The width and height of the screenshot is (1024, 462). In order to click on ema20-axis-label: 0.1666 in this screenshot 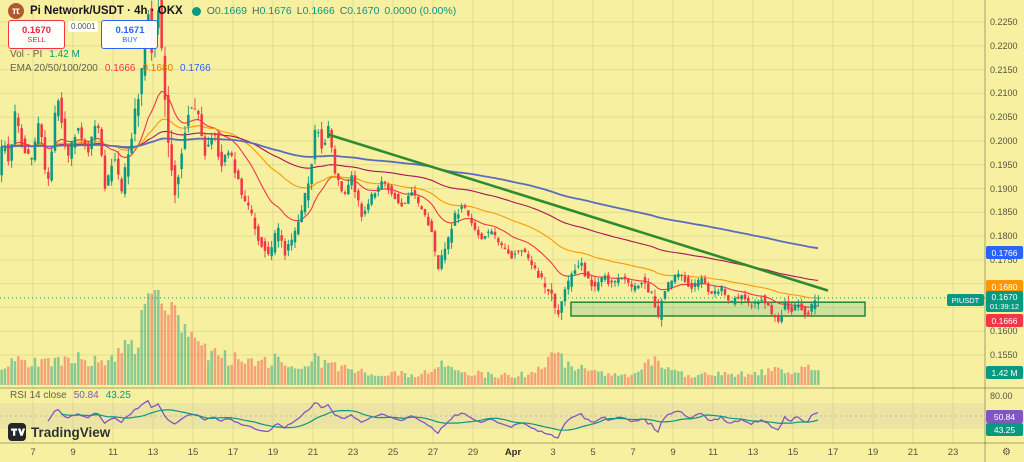, I will do `click(1004, 320)`.